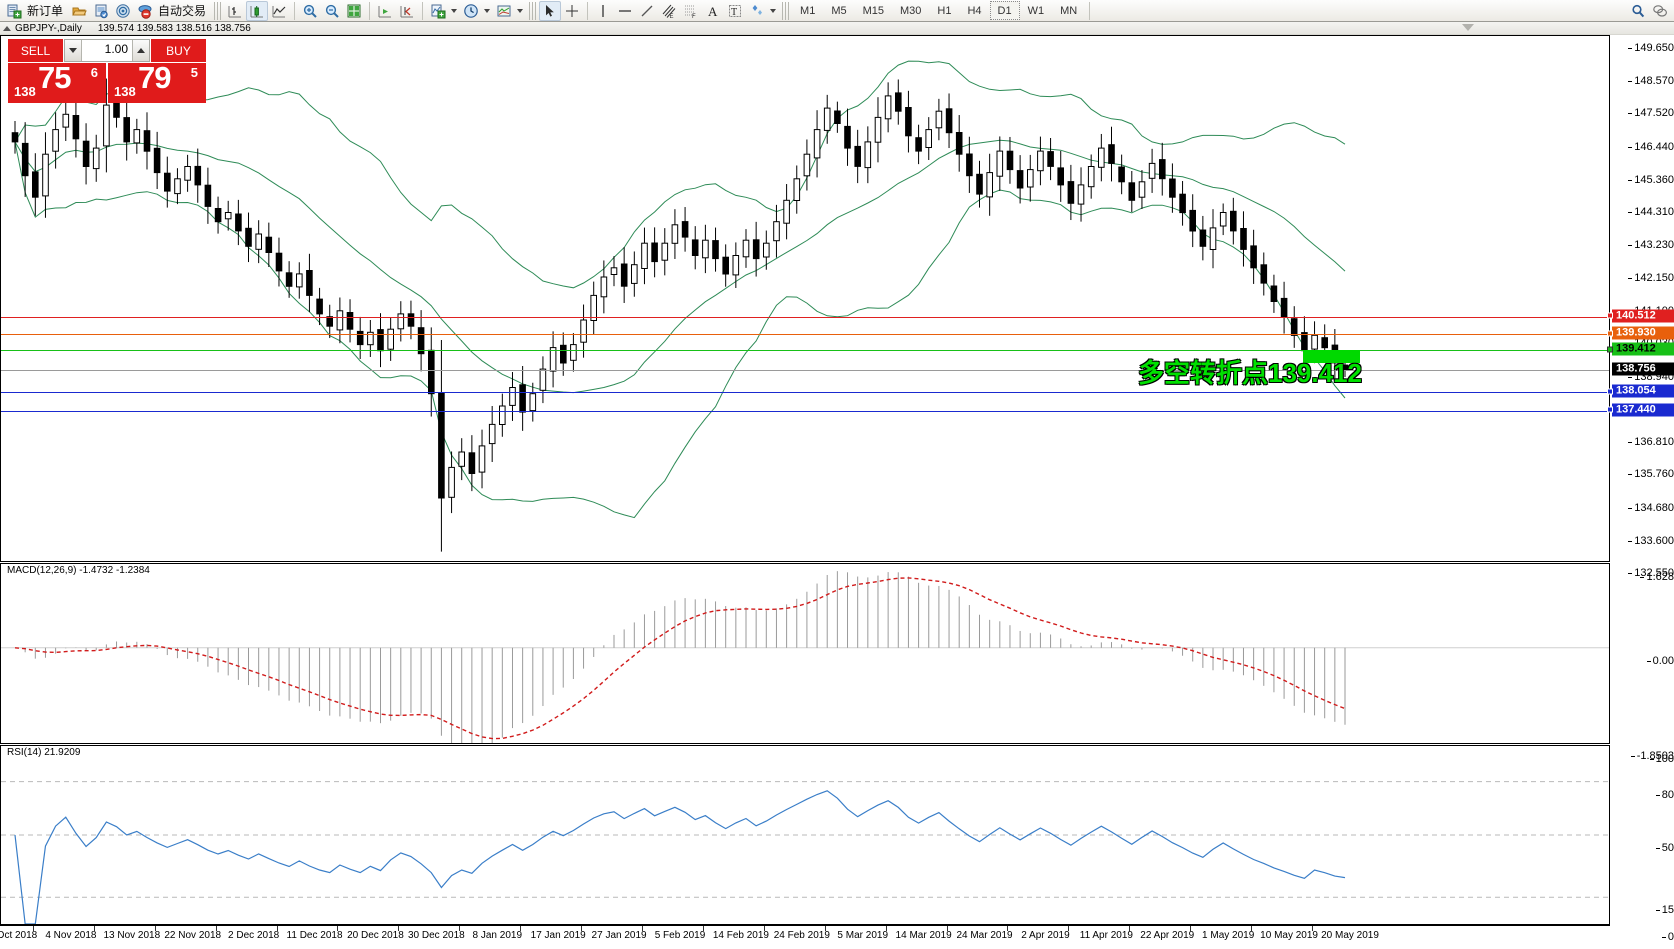 Image resolution: width=1674 pixels, height=949 pixels. Describe the element at coordinates (178, 50) in the screenshot. I see `buy-button: BUY` at that location.